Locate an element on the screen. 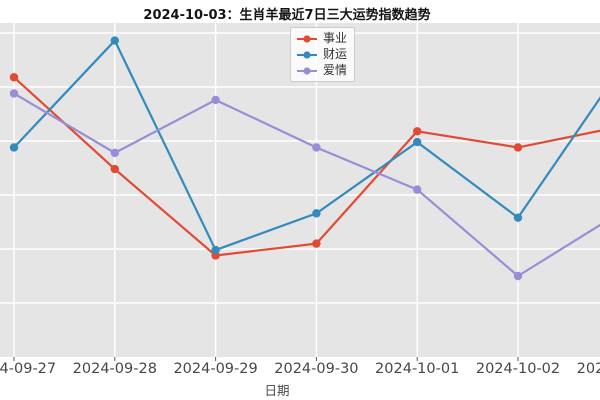 The width and height of the screenshot is (600, 400). legend: 事业 财运 爱情 is located at coordinates (323, 54).